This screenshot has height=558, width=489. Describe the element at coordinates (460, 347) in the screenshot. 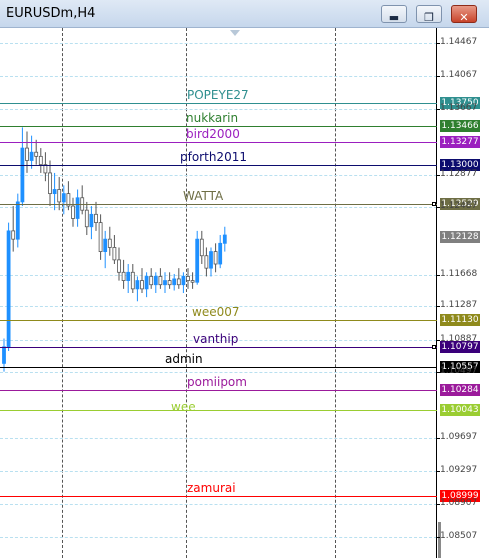

I see `price-box: 1.10797` at that location.